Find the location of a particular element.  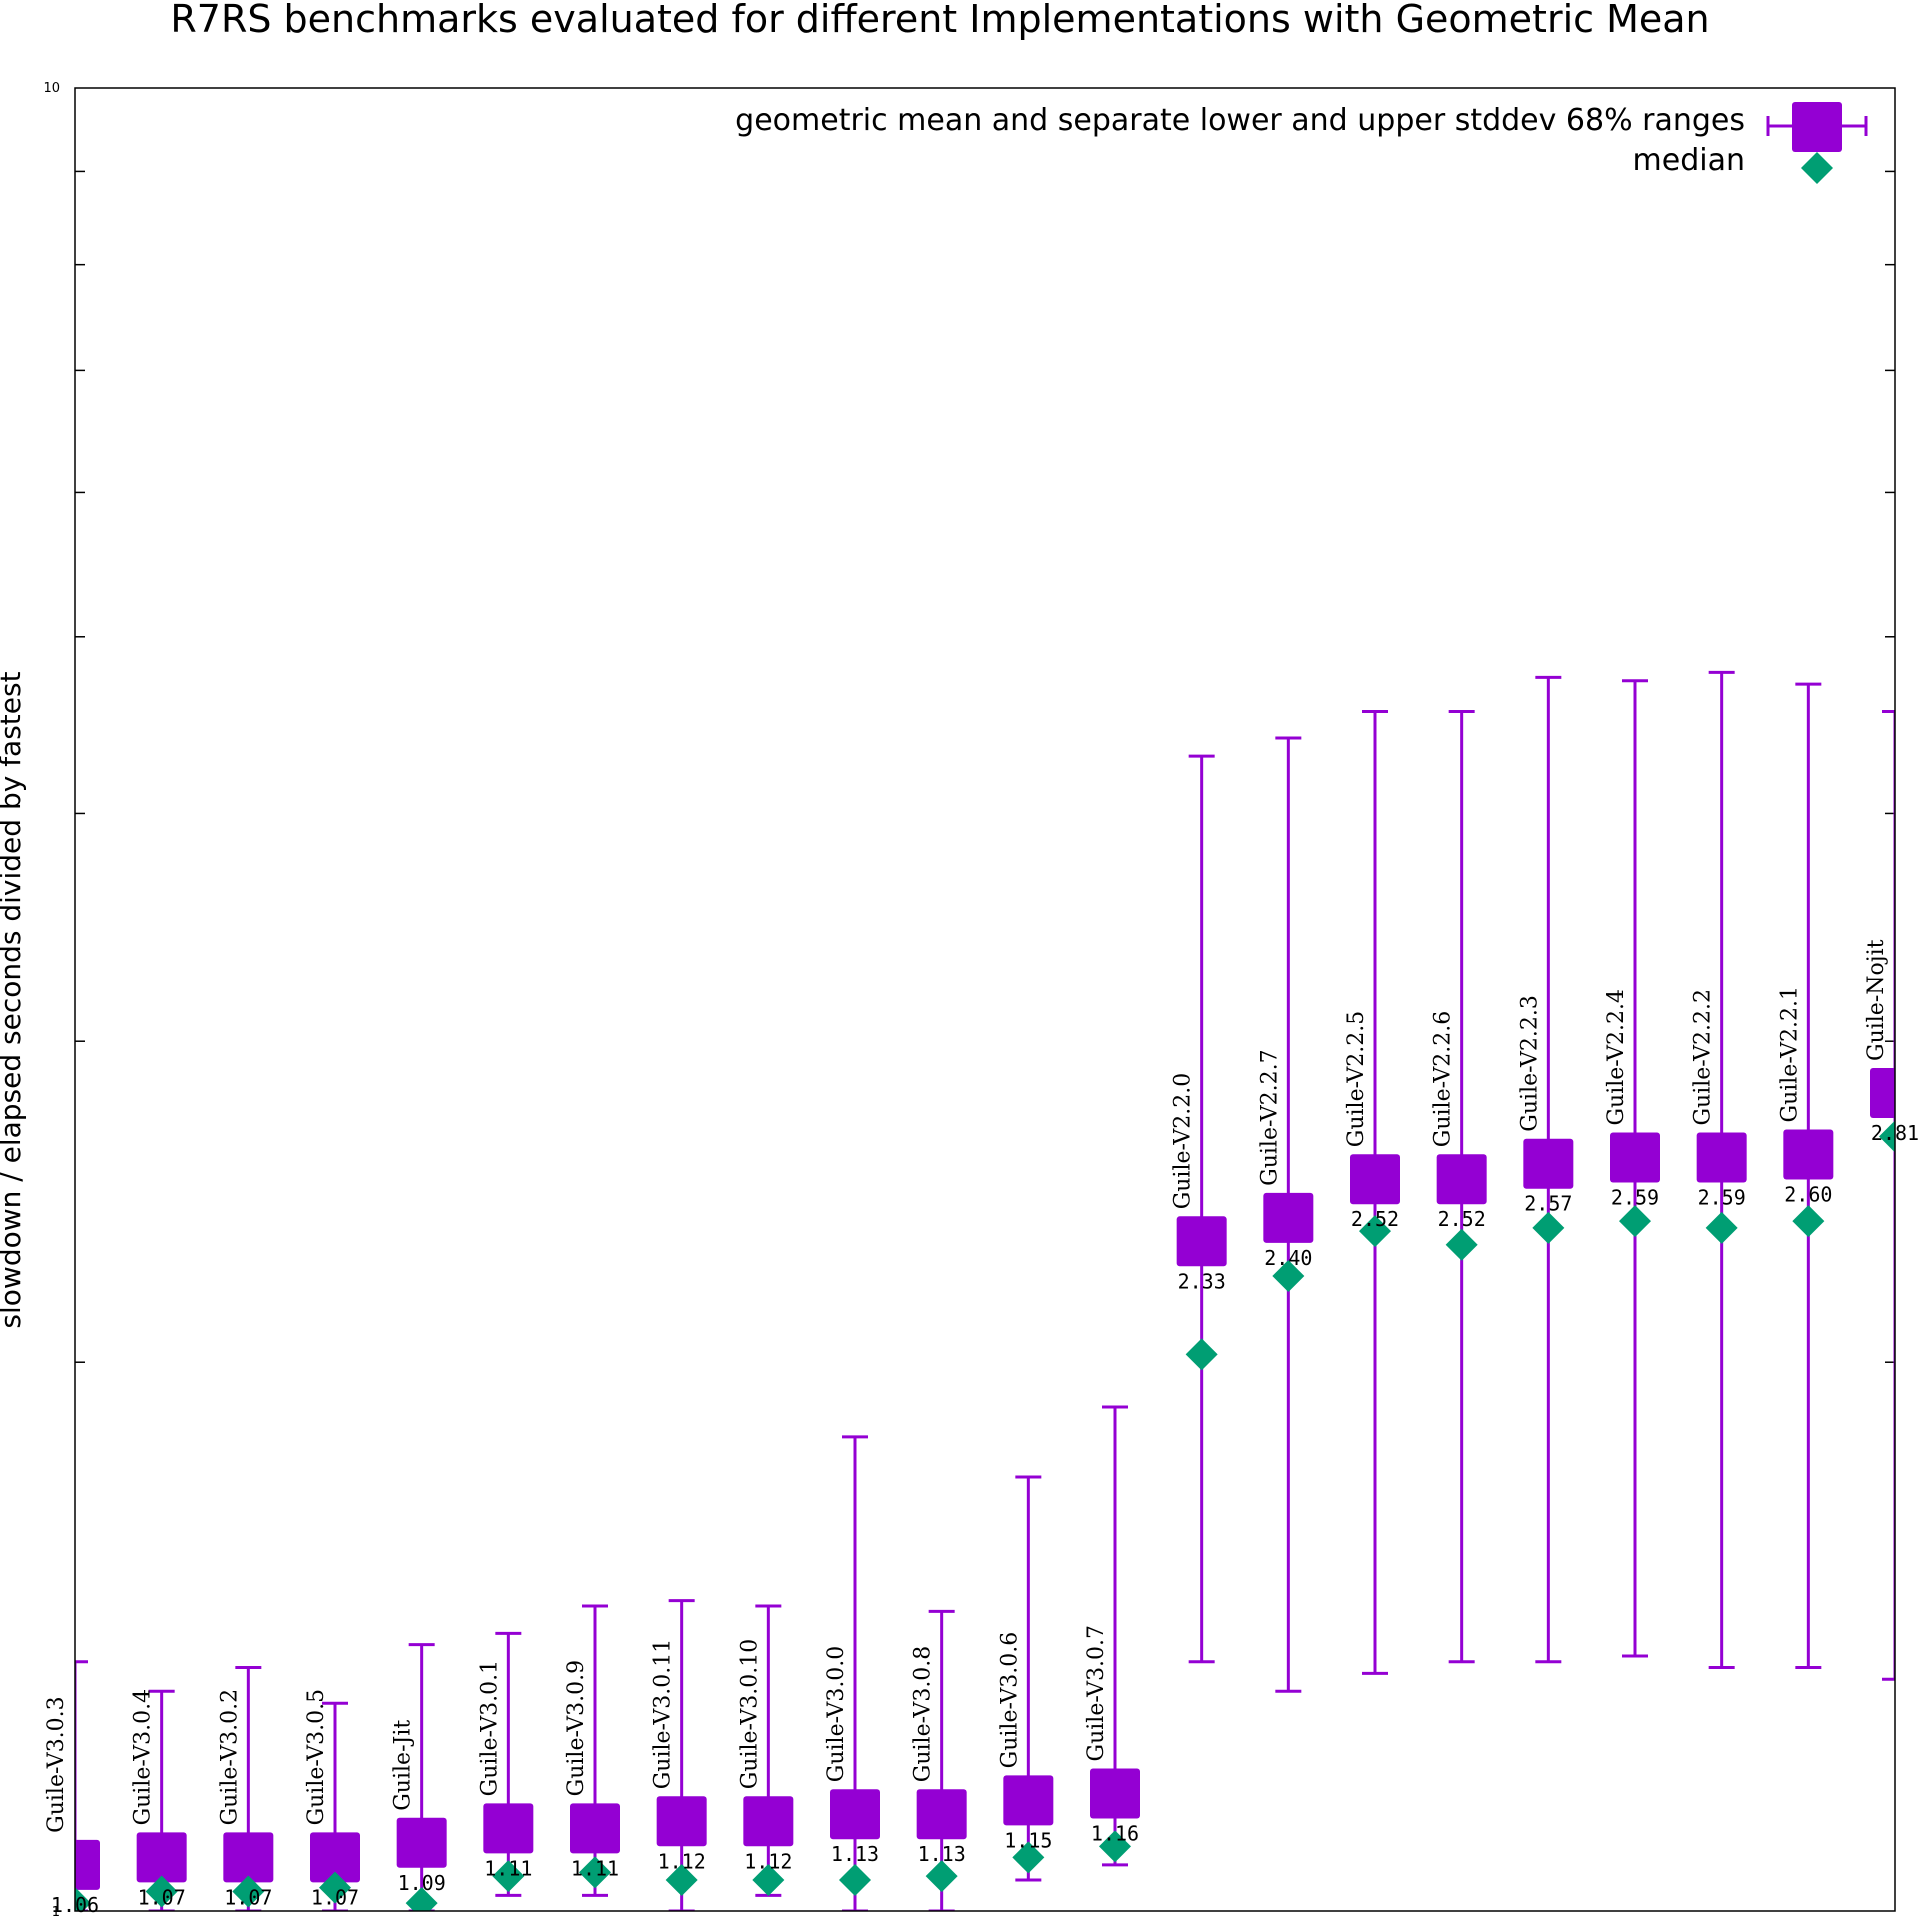

median-marker-Guile-Jit is located at coordinates (421, 1899).